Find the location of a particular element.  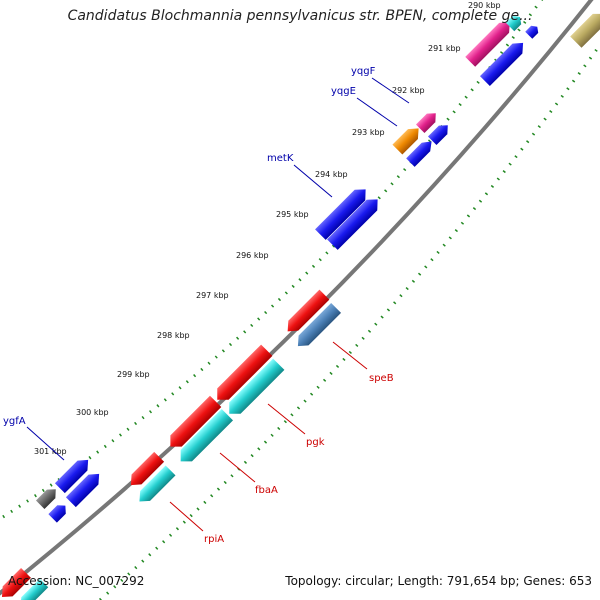

feature-blue-ygfA-a is located at coordinates (71, 476).